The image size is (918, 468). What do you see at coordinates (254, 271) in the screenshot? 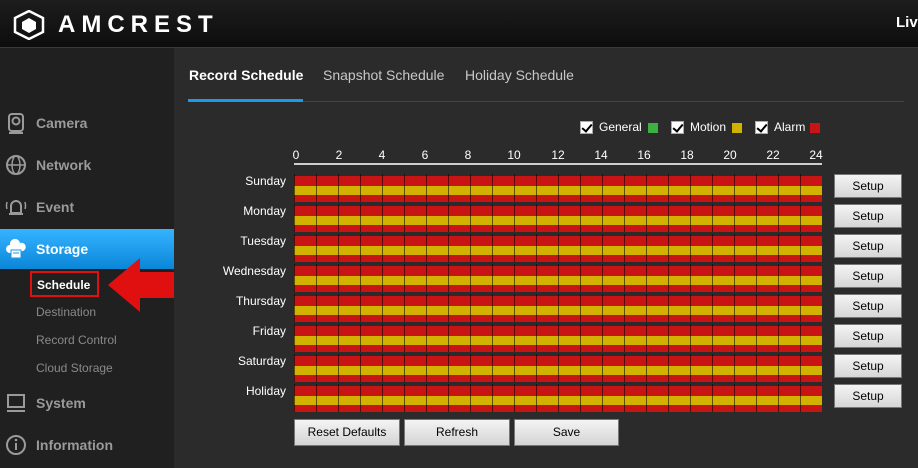
I see `day-label: Wednesday` at bounding box center [254, 271].